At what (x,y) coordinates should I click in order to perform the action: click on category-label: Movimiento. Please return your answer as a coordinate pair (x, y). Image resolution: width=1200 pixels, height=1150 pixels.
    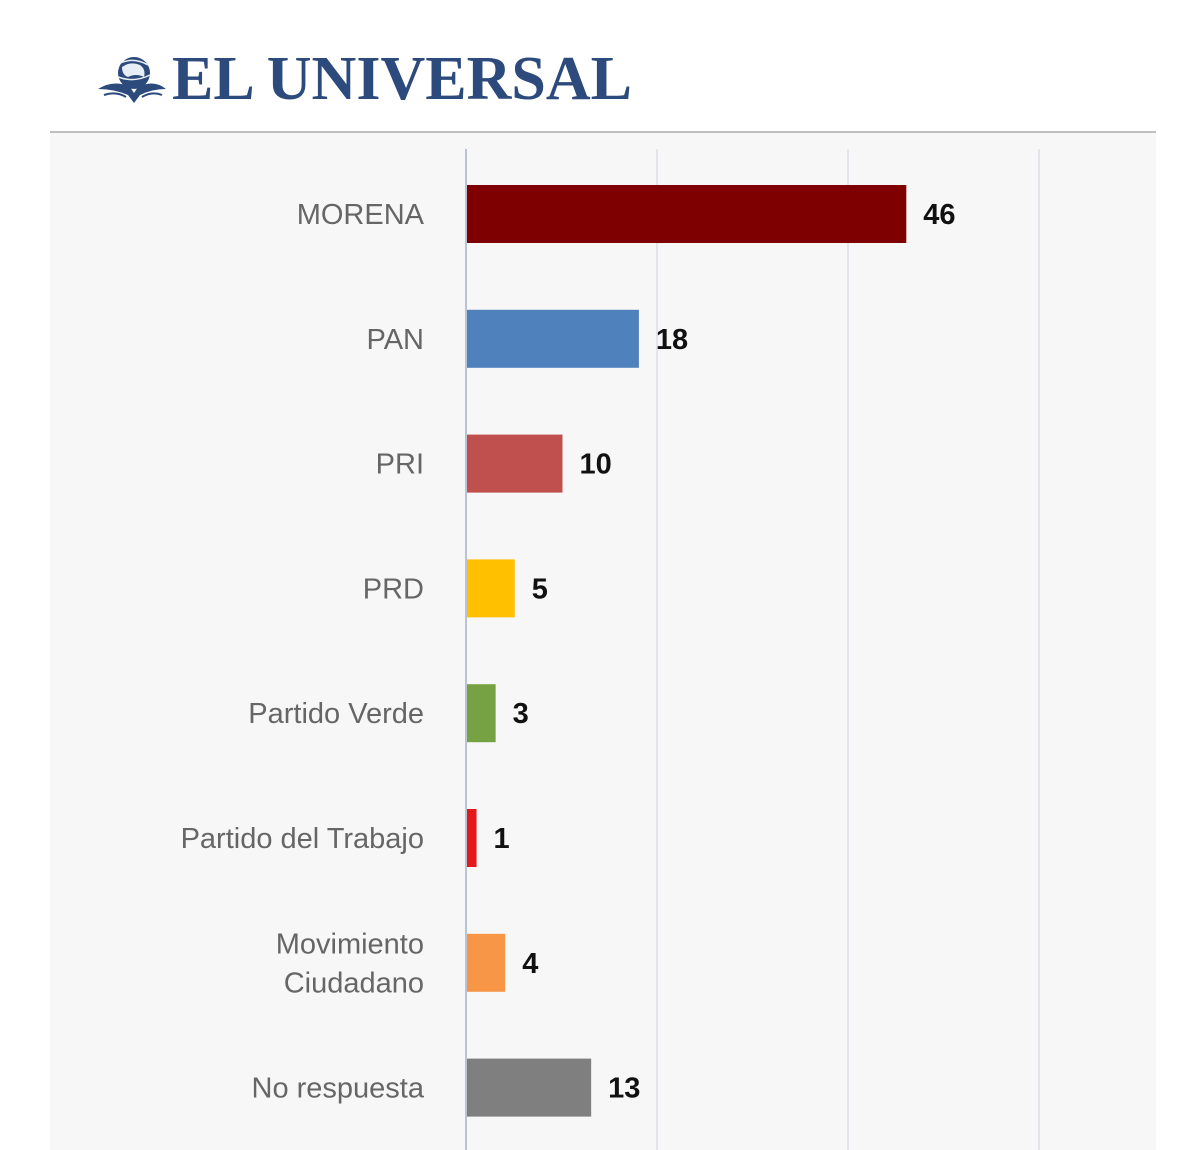
    Looking at the image, I should click on (350, 944).